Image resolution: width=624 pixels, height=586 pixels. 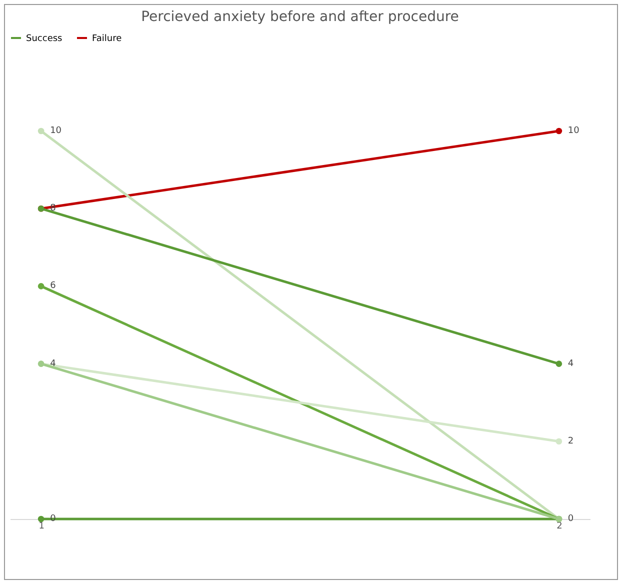 What do you see at coordinates (44, 39) in the screenshot?
I see `legend-label: Success` at bounding box center [44, 39].